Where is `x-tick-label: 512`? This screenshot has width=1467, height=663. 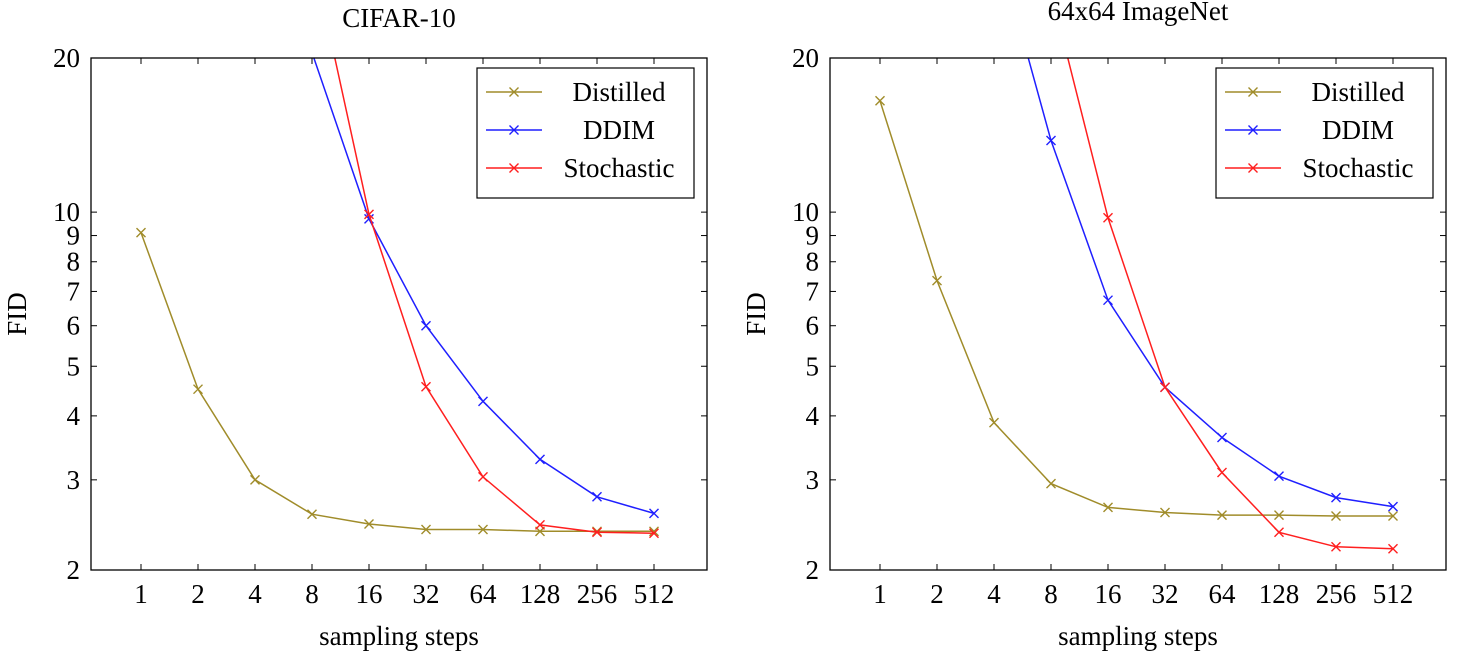
x-tick-label: 512 is located at coordinates (1393, 594).